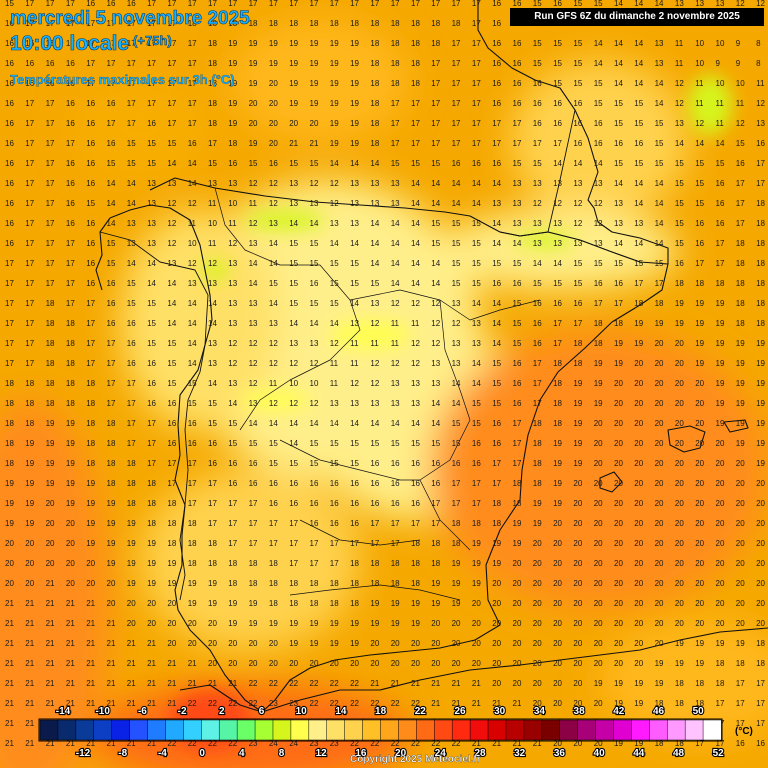  I want to click on legend-top-label: 18, so click(381, 711).